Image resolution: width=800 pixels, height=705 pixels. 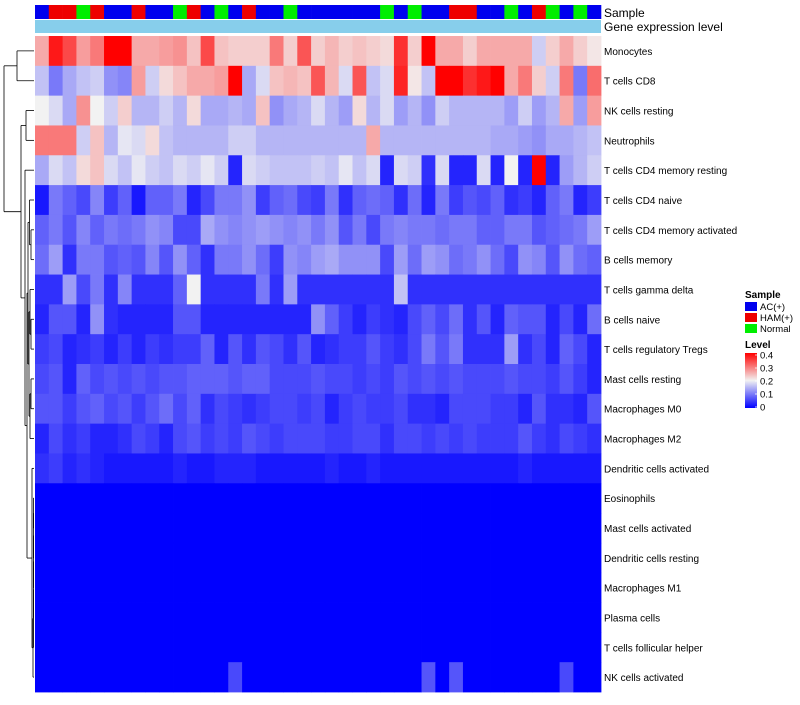 I want to click on legend-tick-label: 0.2, so click(x=766, y=382).